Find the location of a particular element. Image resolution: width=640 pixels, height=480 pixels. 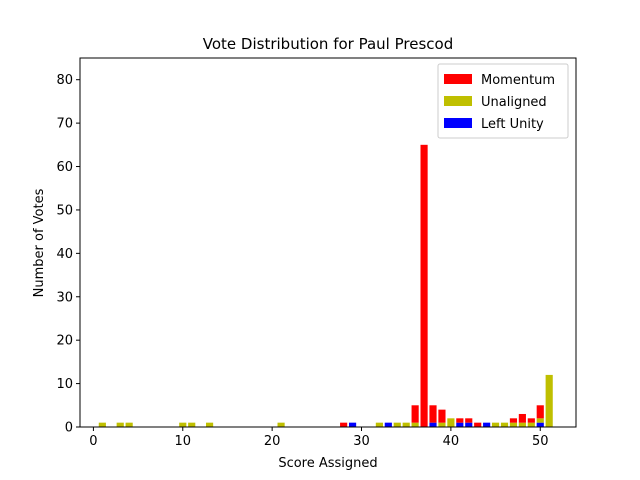

x-tick-label-20: 20 is located at coordinates (272, 441).